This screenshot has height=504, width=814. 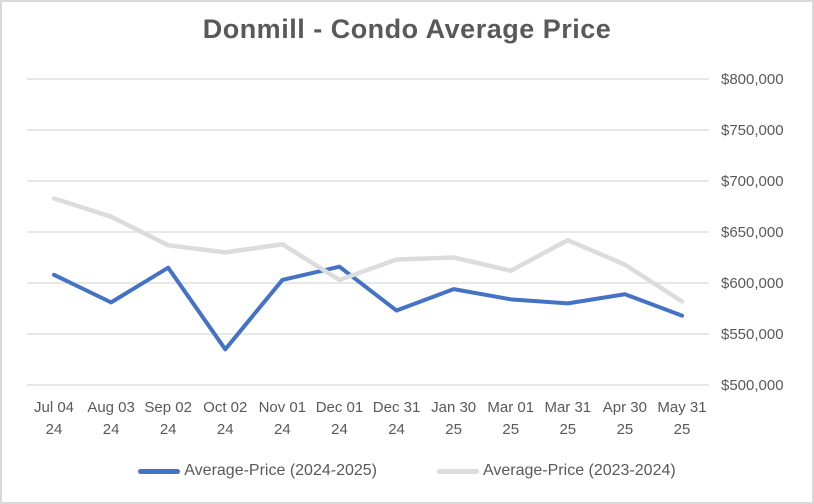 What do you see at coordinates (225, 407) in the screenshot?
I see `x-tick-label: Oct 02` at bounding box center [225, 407].